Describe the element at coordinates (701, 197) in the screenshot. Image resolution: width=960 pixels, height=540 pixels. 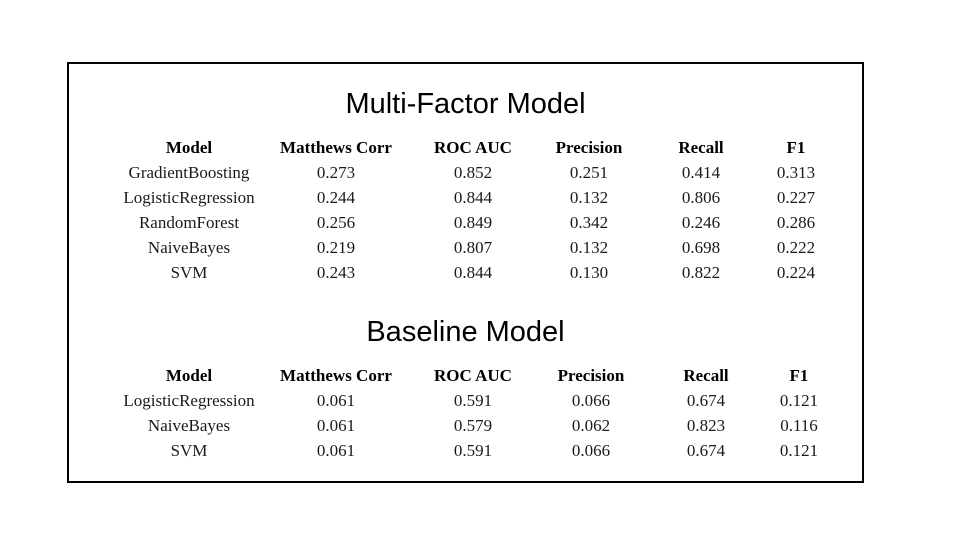
I see `cell-recall: 0.806` at that location.